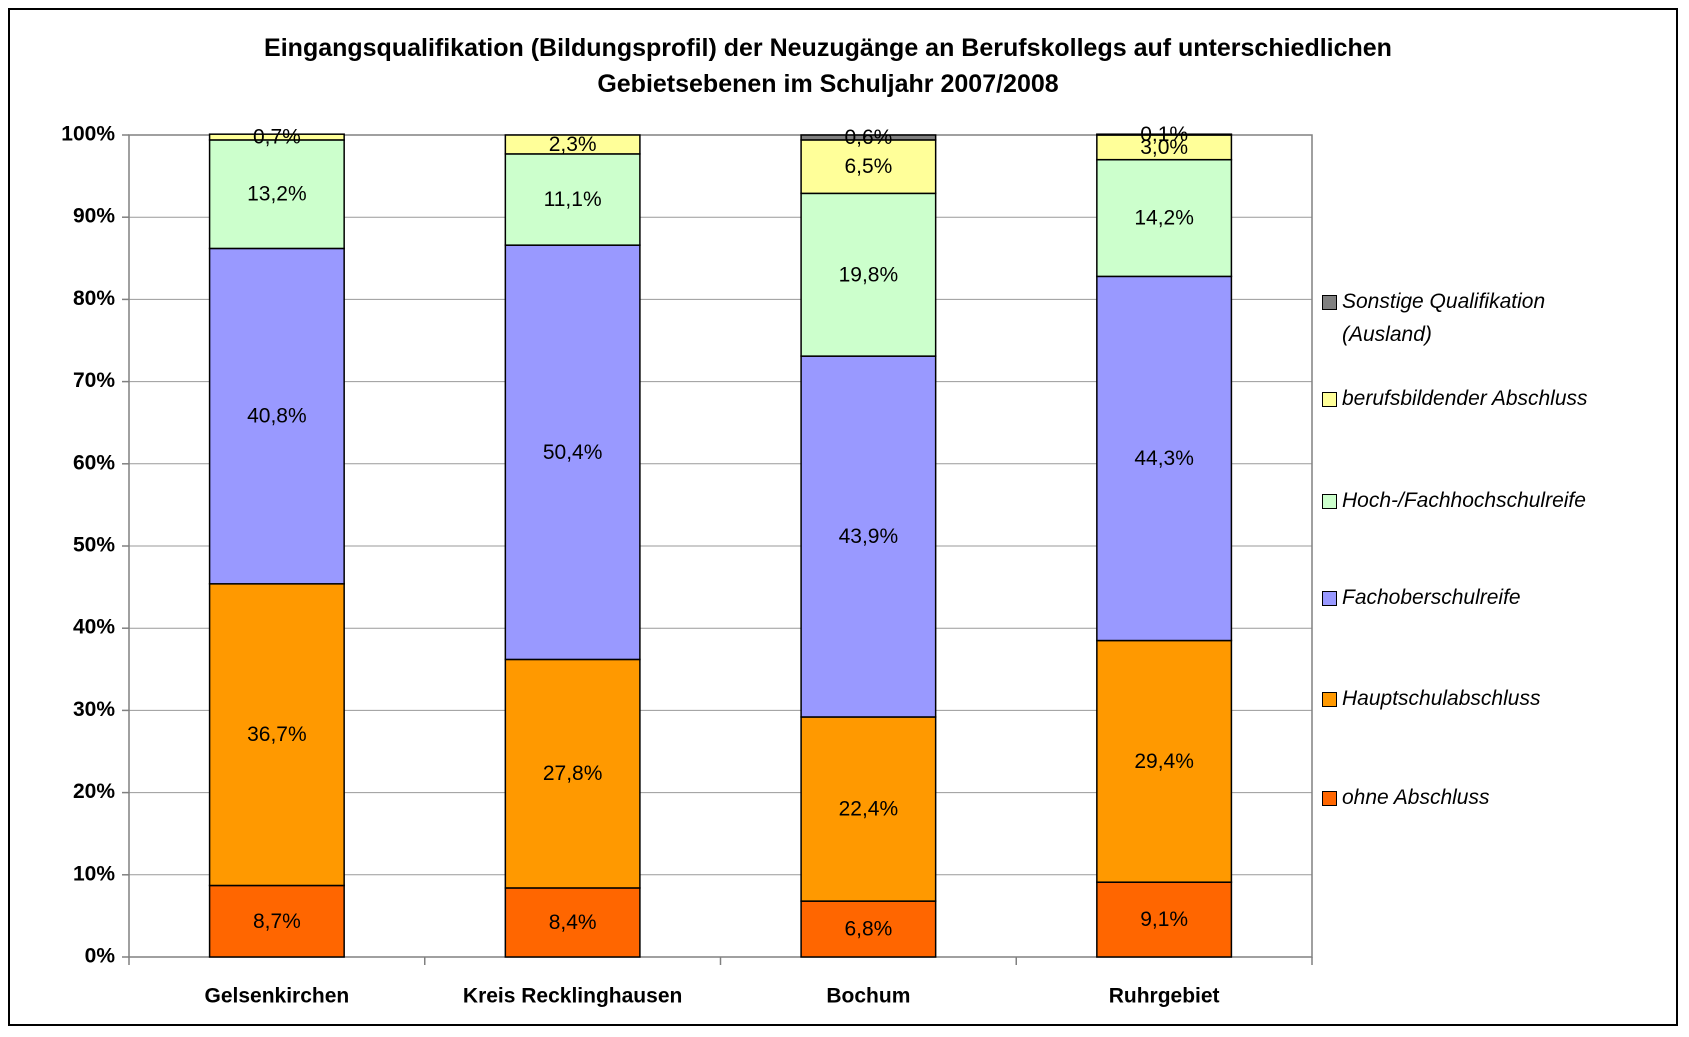 This screenshot has height=1037, width=1689. What do you see at coordinates (1431, 597) in the screenshot?
I see `legend-label: Fachoberschulreife` at bounding box center [1431, 597].